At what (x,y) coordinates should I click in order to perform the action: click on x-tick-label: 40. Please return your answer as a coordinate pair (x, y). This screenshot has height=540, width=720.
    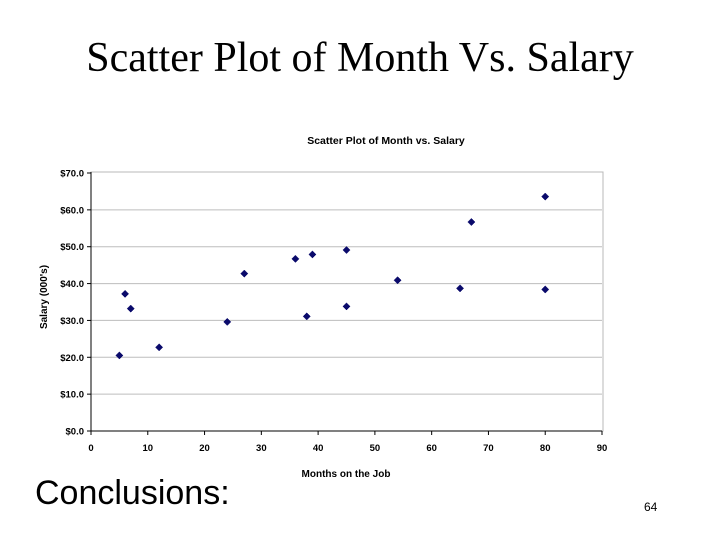
    Looking at the image, I should click on (318, 448).